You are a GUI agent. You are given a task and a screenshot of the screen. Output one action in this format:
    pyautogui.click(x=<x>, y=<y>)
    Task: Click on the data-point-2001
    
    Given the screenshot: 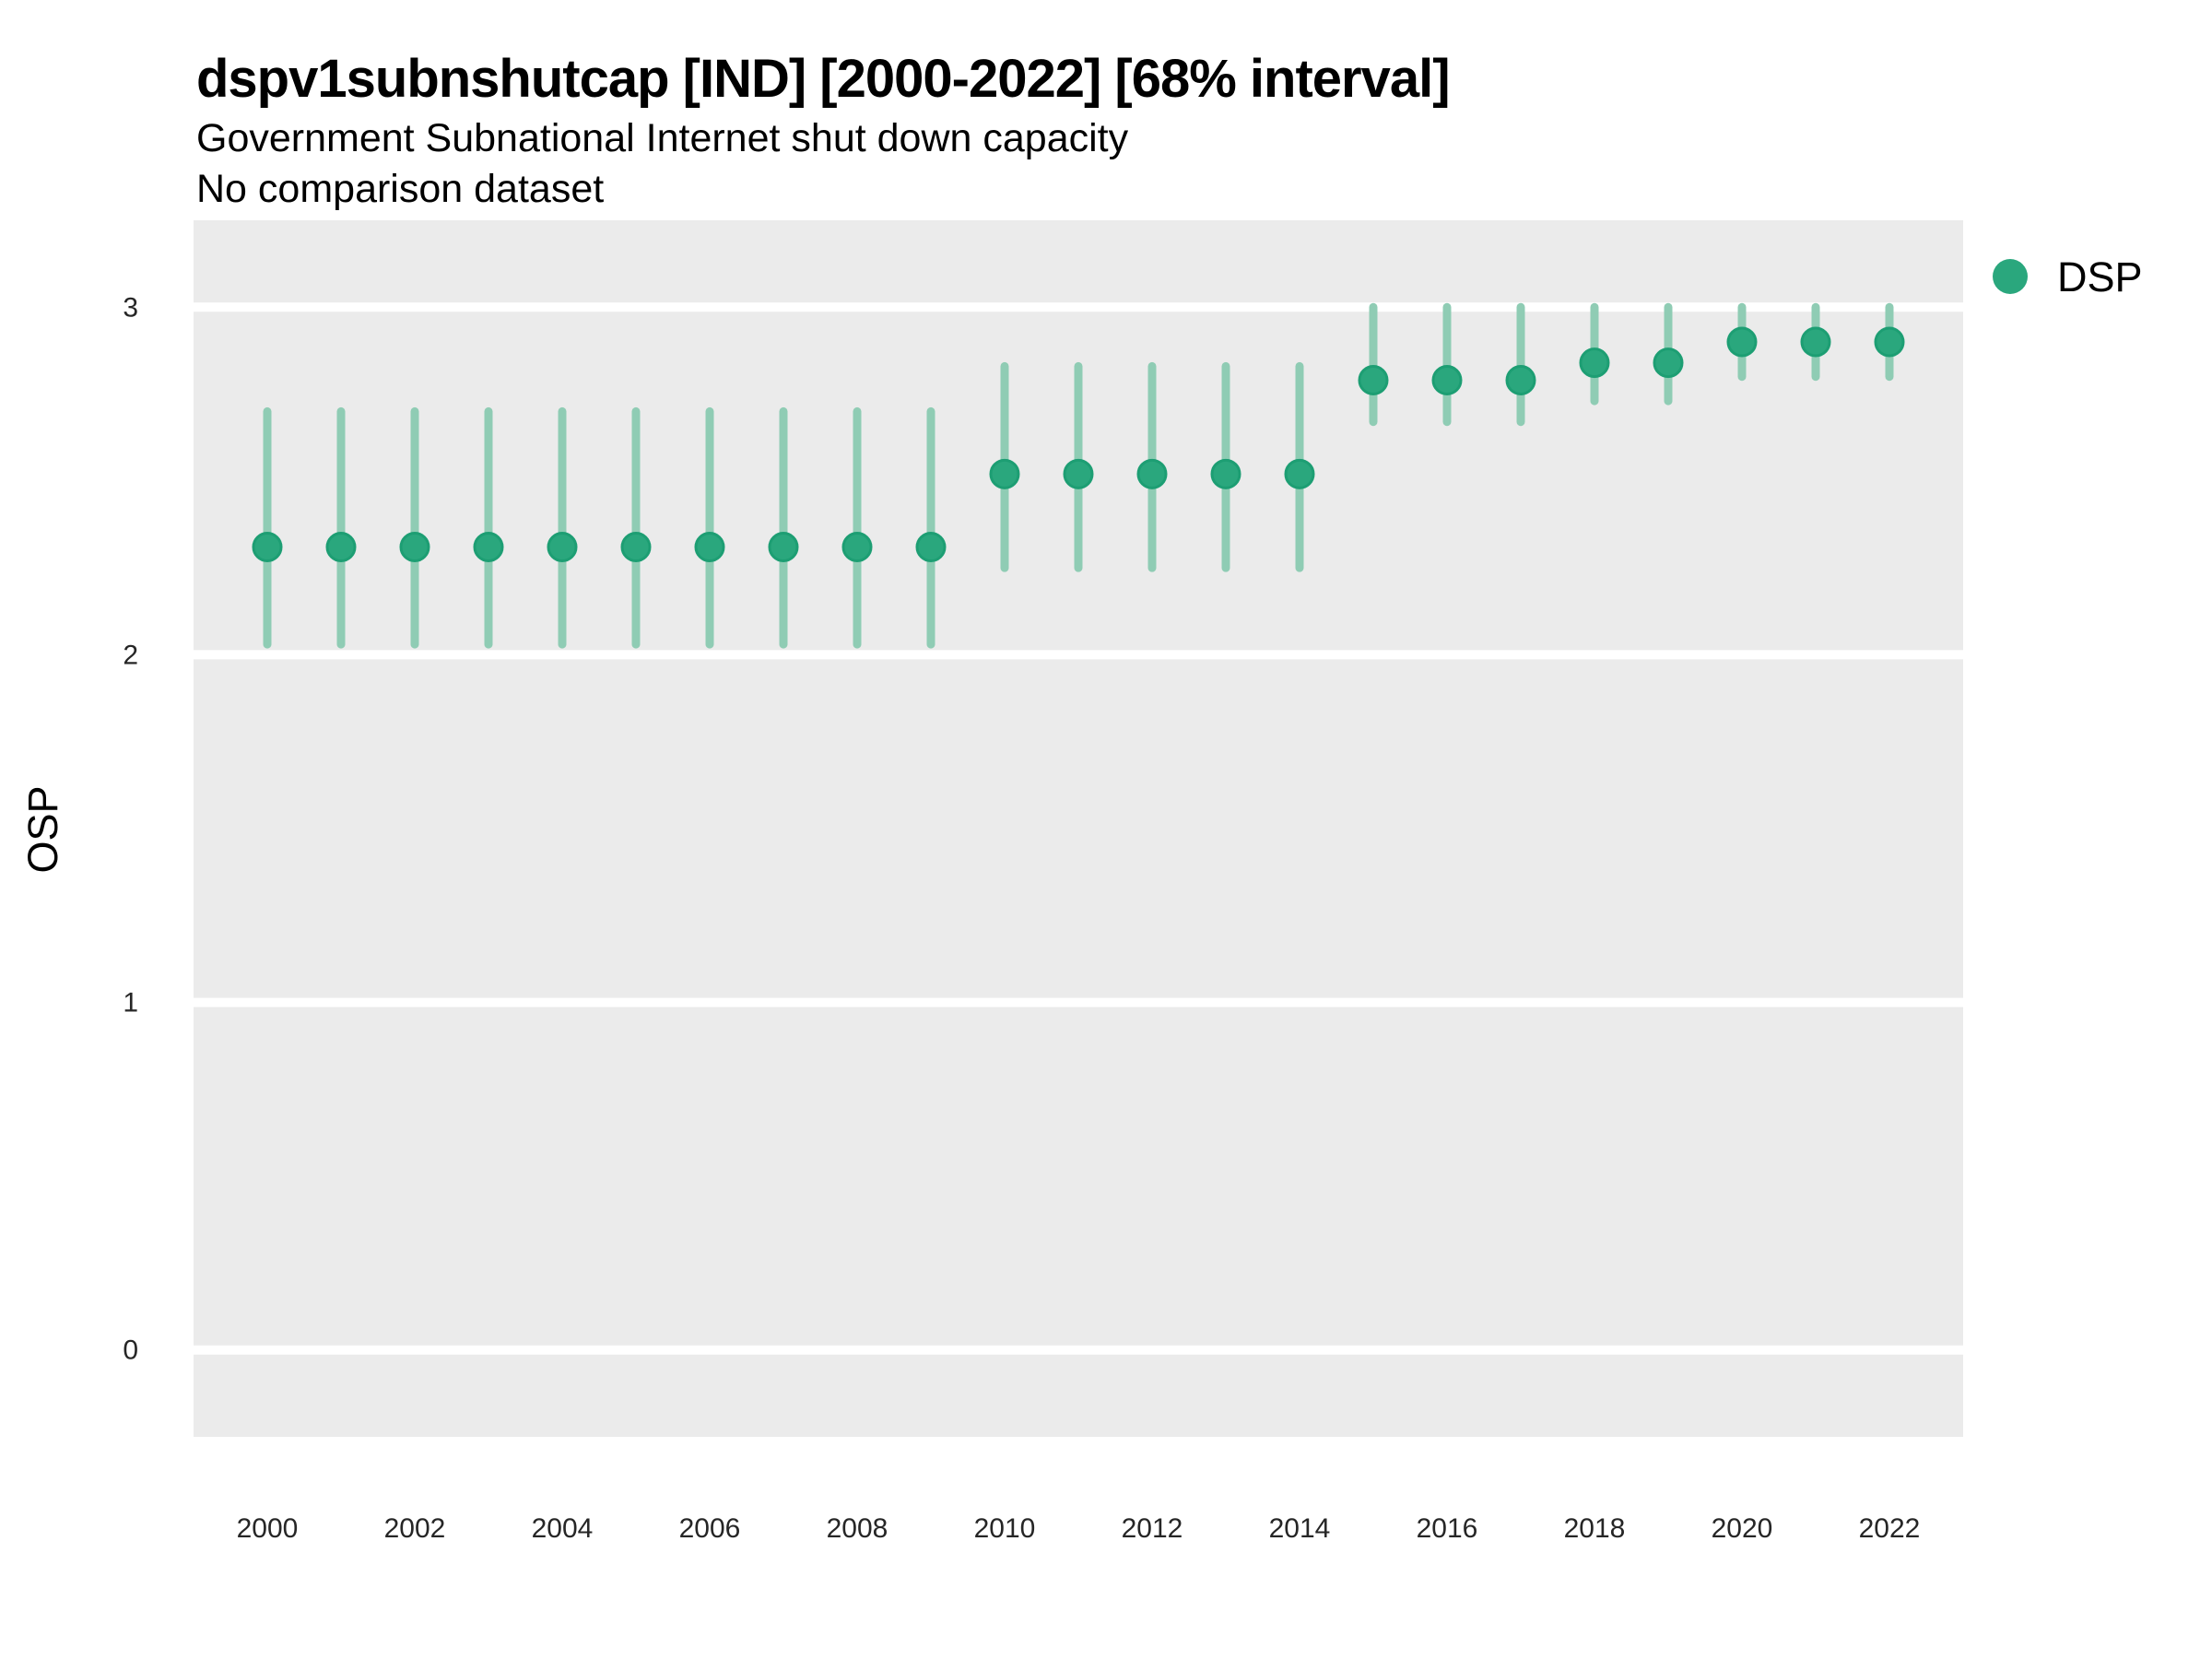 What is the action you would take?
    pyautogui.click(x=341, y=547)
    